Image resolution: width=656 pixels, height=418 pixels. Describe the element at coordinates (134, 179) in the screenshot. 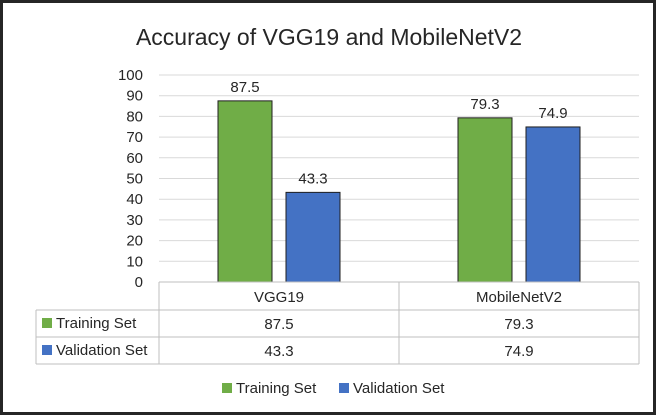

I see `y-tick-label: 50` at that location.